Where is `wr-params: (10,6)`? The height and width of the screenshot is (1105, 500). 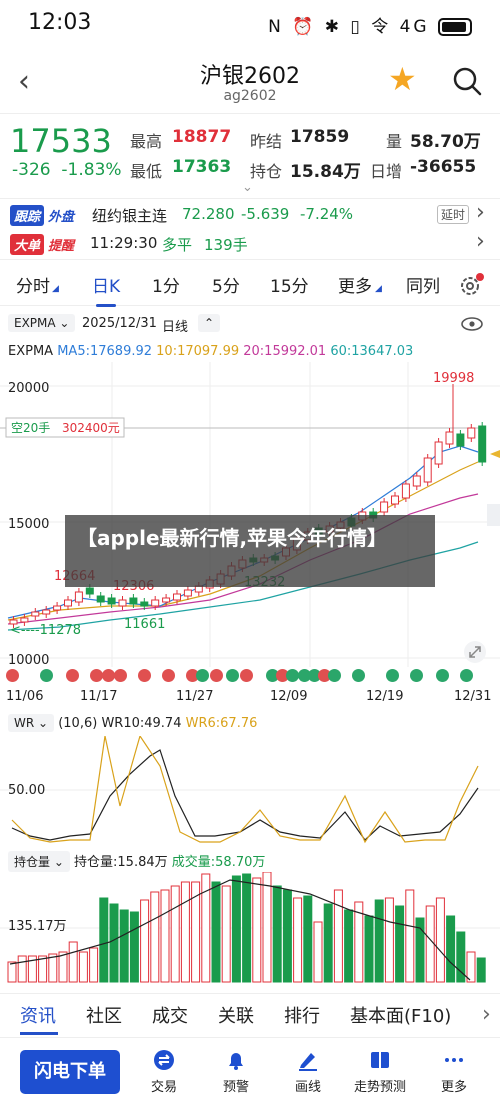 wr-params: (10,6) is located at coordinates (78, 723).